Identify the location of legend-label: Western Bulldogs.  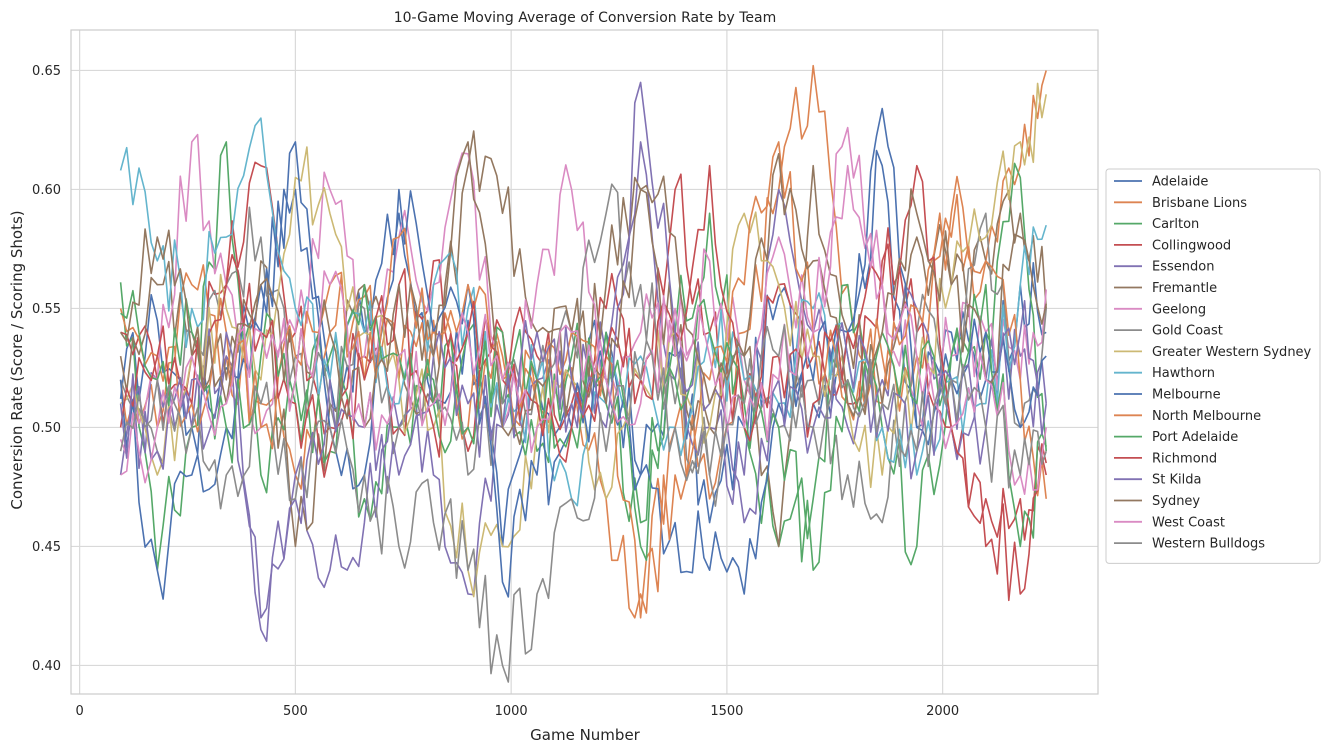
(1208, 544).